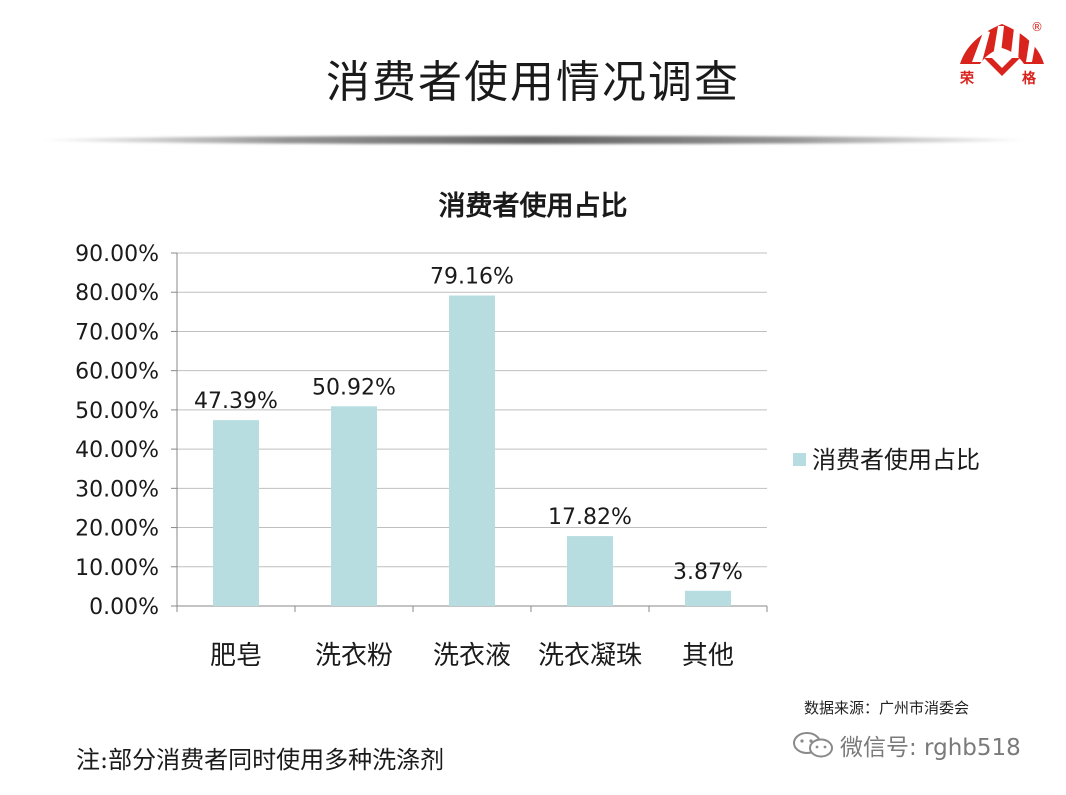 The height and width of the screenshot is (795, 1066). What do you see at coordinates (354, 656) in the screenshot?
I see `x-tick-label: 洗衣粉` at bounding box center [354, 656].